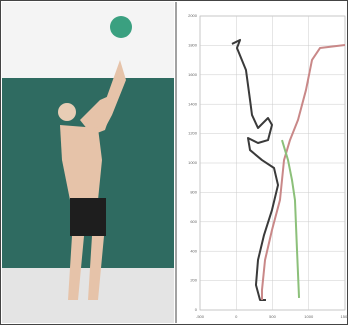  I want to click on x-tick-label: 1000, so click(309, 316).